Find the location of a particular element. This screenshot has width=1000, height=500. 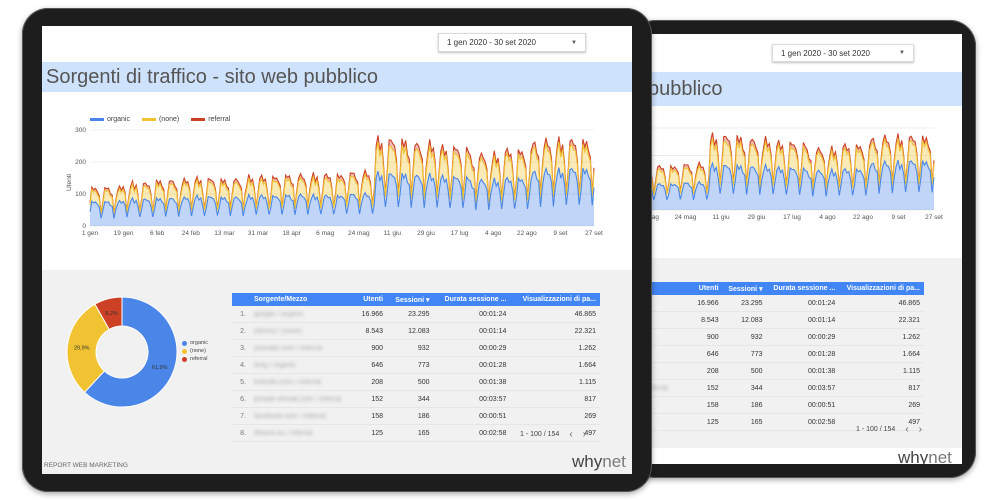

date-range-selector: 1 gen 2020 - 30 set 2020 ▼ is located at coordinates (512, 42).